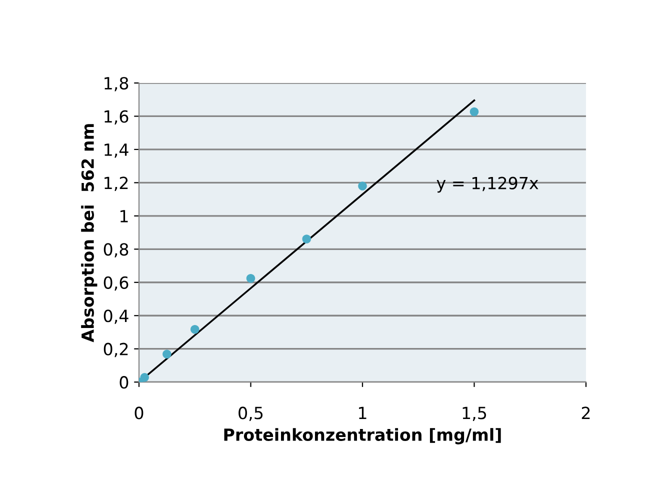 This screenshot has height=477, width=645. Describe the element at coordinates (586, 413) in the screenshot. I see `x-tick-label: 2` at that location.